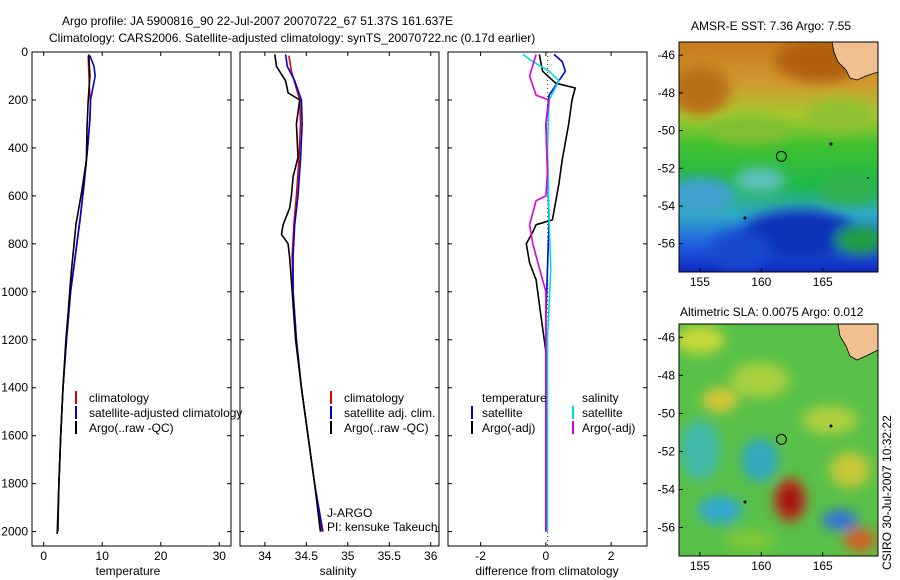 The width and height of the screenshot is (900, 580). I want to click on series-line-climatology, so click(74, 293).